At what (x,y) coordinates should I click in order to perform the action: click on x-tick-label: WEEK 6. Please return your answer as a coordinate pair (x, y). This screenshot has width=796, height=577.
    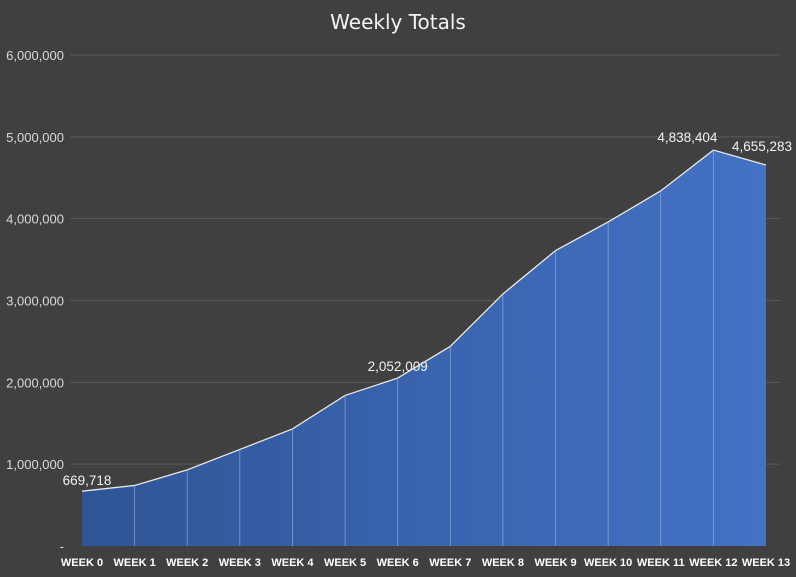
    Looking at the image, I should click on (398, 563).